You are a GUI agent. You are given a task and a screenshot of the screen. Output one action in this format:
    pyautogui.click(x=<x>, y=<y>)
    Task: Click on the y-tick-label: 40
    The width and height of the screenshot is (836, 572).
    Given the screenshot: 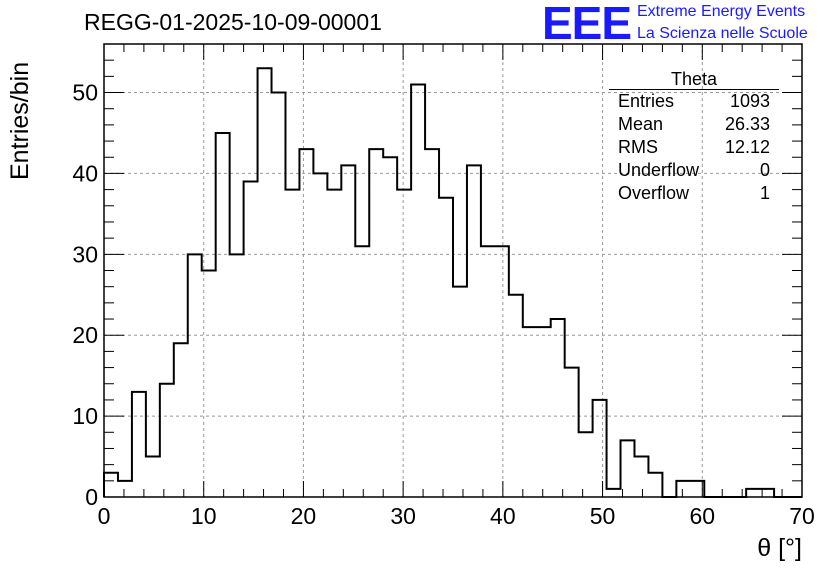 What is the action you would take?
    pyautogui.click(x=85, y=173)
    